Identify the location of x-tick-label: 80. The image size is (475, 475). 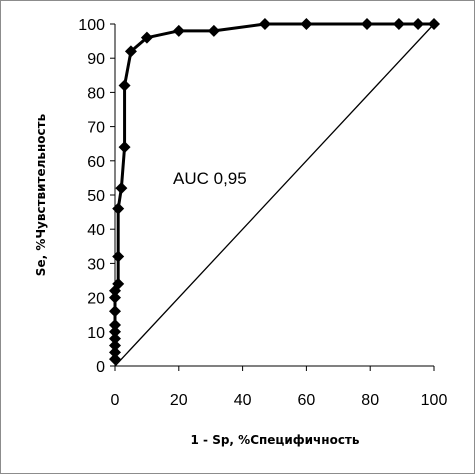
(370, 400).